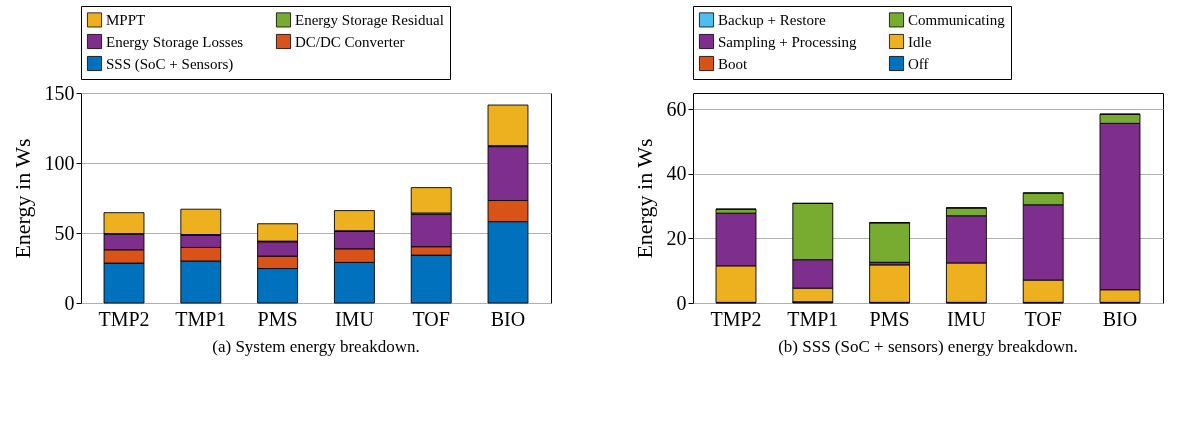 The image size is (1183, 429). Describe the element at coordinates (59, 162) in the screenshot. I see `y-tick-label: 100` at that location.